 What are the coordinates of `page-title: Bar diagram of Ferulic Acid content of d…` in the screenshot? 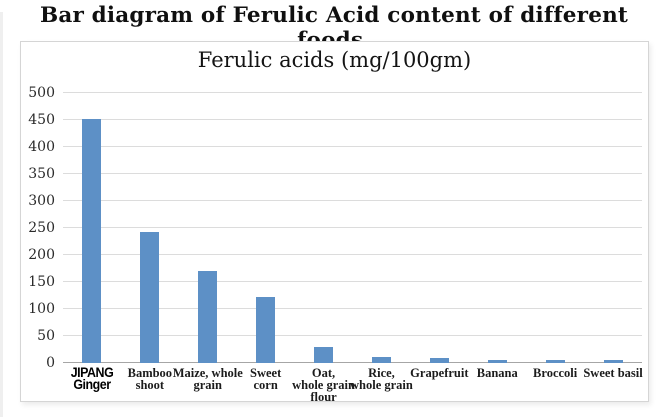 It's located at (334, 28).